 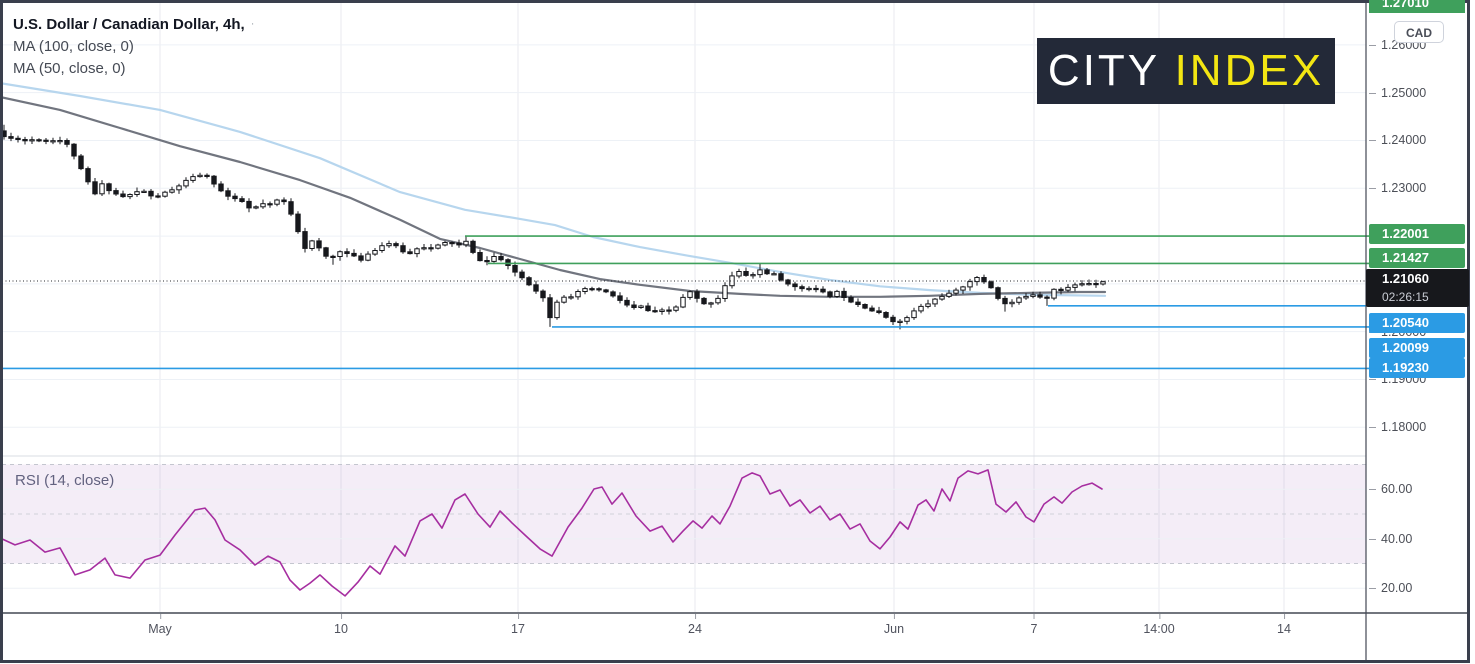 I want to click on symbol-title-text: U.S. Dollar / Canadian Dollar, 4h,, so click(x=129, y=24).